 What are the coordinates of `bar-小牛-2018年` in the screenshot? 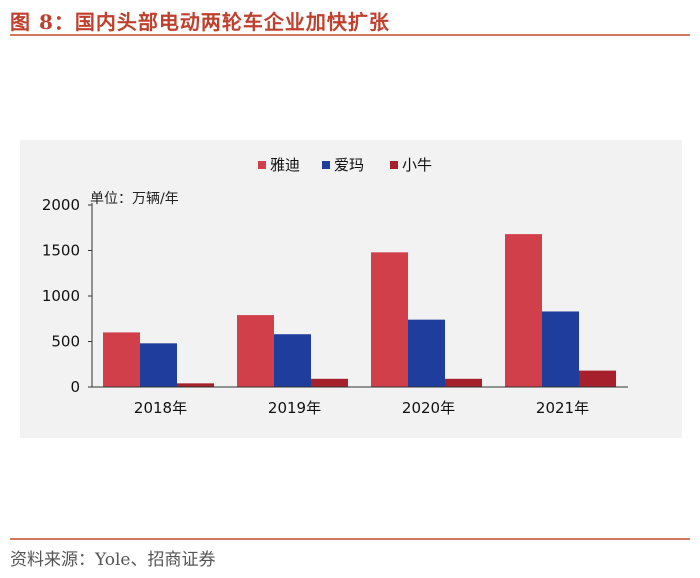 It's located at (195, 385).